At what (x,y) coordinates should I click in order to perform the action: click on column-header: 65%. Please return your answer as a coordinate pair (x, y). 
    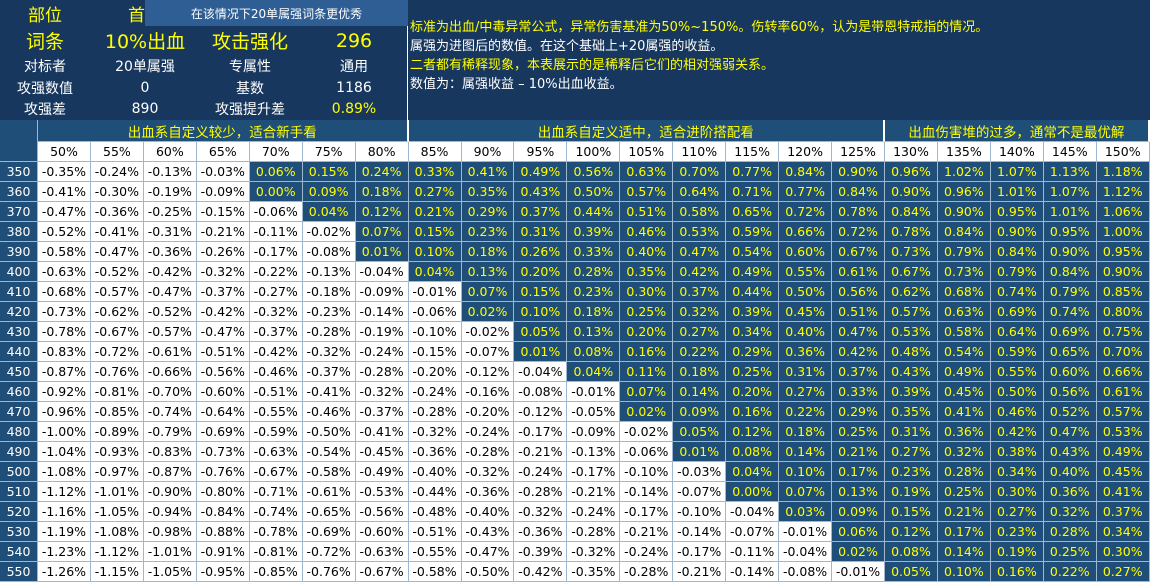
    Looking at the image, I should click on (223, 152).